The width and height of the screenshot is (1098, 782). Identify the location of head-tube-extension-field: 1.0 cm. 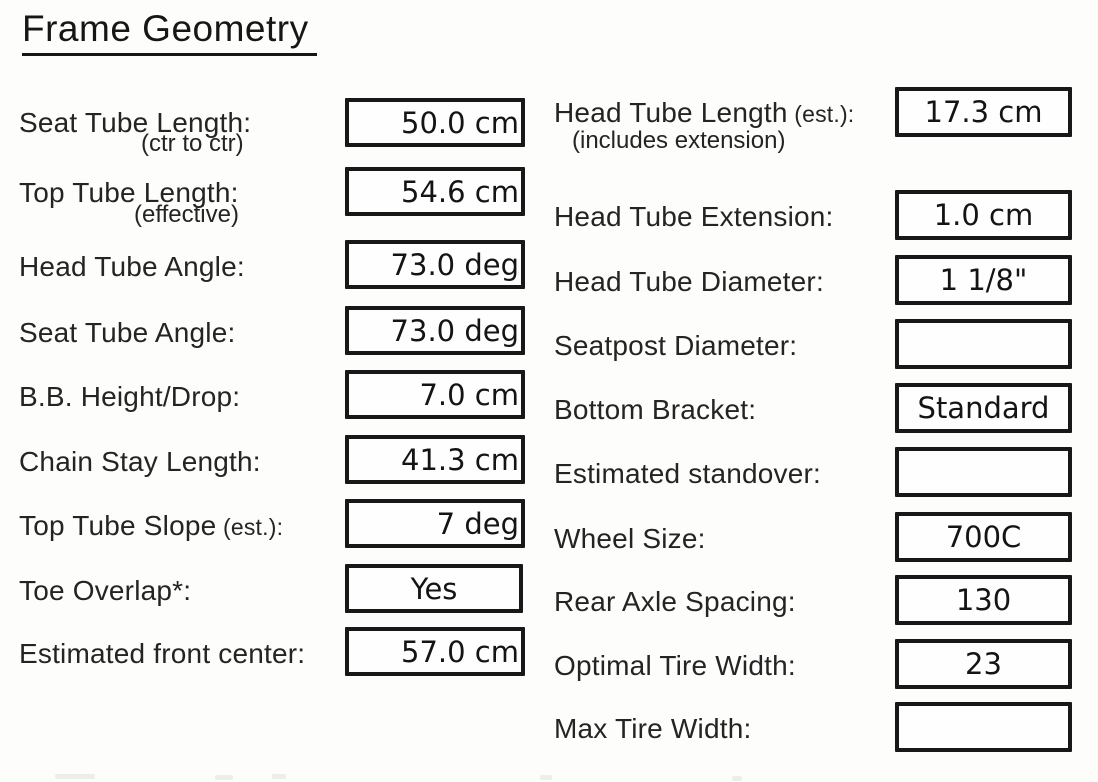
(983, 215).